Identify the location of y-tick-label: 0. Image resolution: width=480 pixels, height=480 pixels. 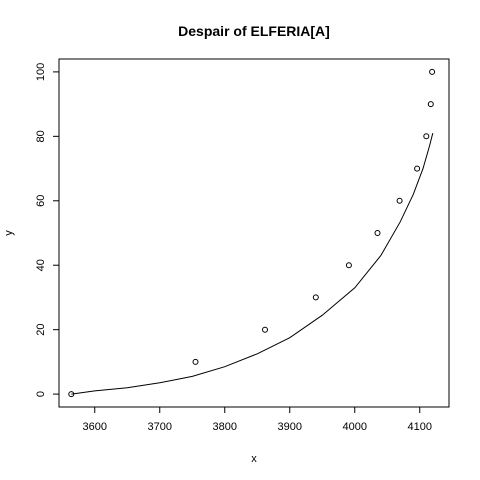
(41, 394).